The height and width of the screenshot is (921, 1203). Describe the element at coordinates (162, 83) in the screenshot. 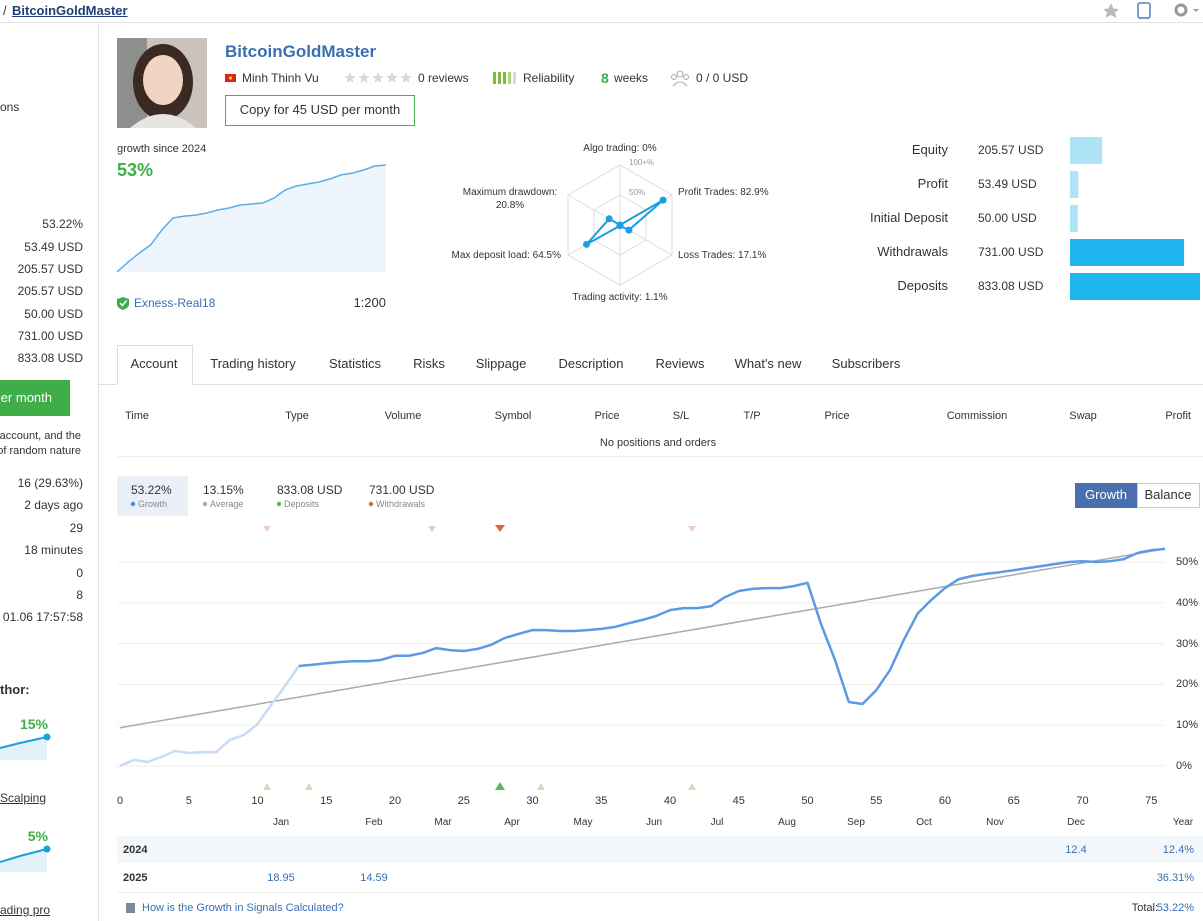

I see `avatar` at that location.